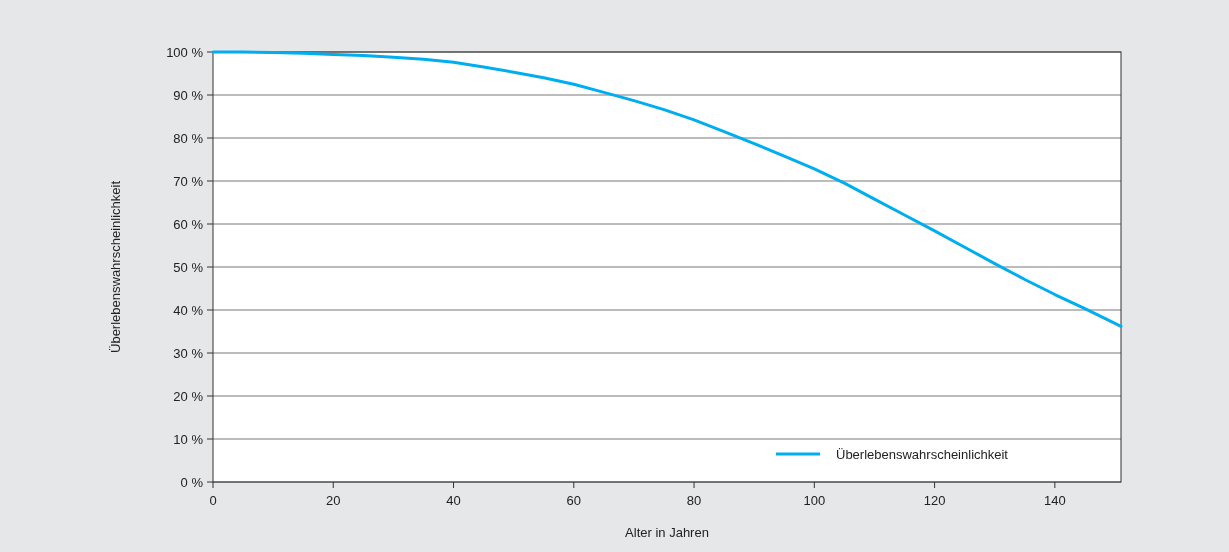  What do you see at coordinates (453, 500) in the screenshot?
I see `x-tick-label: 40` at bounding box center [453, 500].